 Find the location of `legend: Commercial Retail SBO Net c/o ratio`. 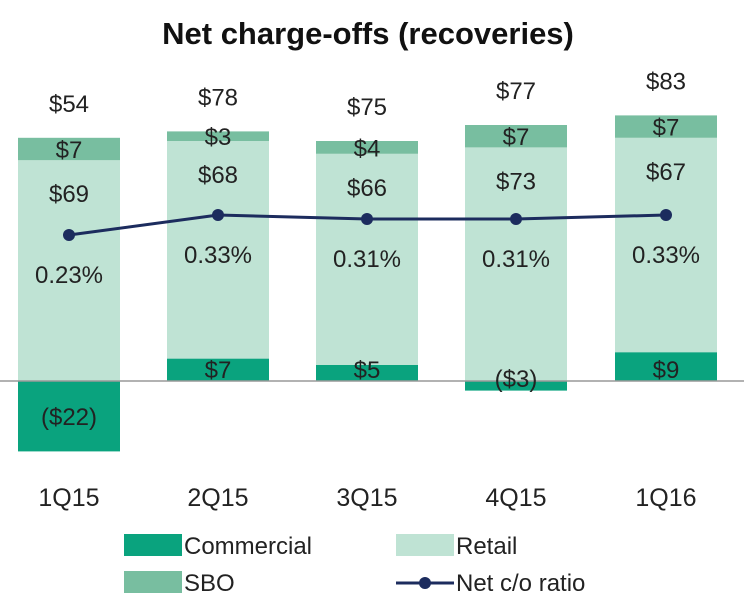

legend: Commercial Retail SBO Net c/o ratio is located at coordinates (354, 565).